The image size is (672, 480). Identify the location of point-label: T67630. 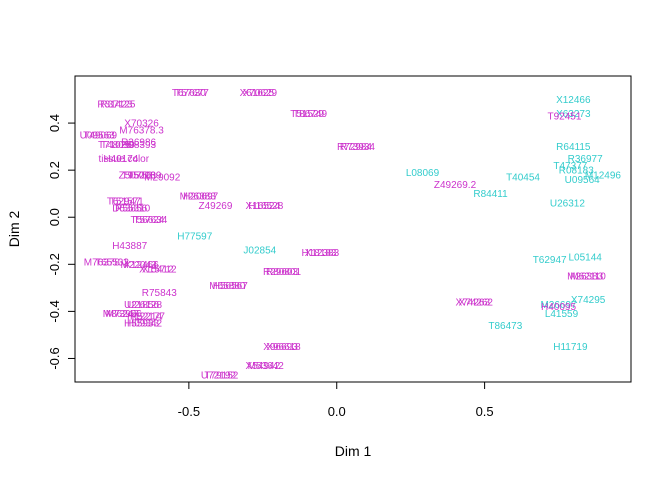
(189, 93).